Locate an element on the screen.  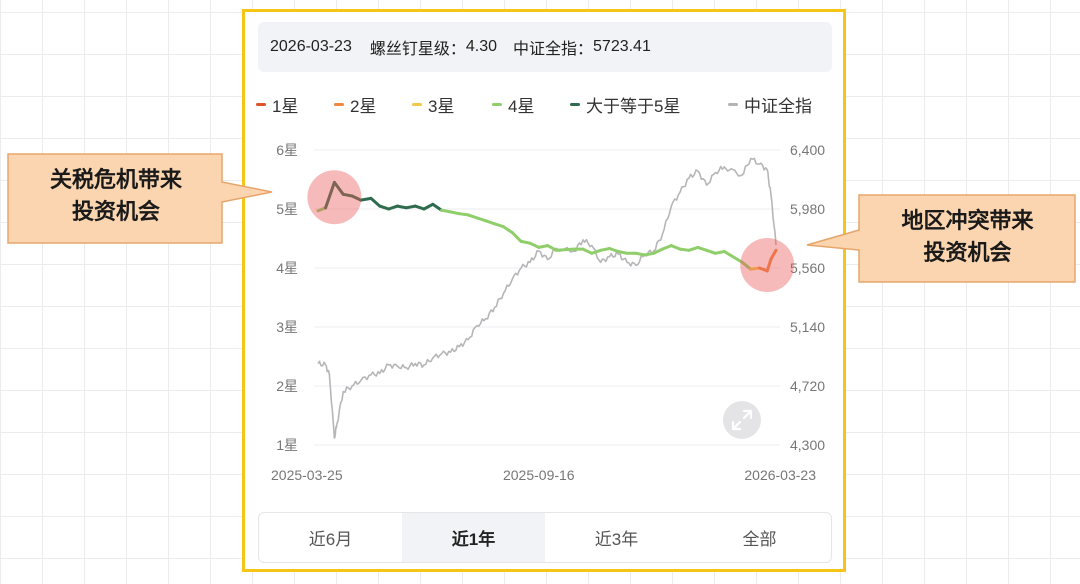
x-tick-label: 2026-03-23 is located at coordinates (780, 475).